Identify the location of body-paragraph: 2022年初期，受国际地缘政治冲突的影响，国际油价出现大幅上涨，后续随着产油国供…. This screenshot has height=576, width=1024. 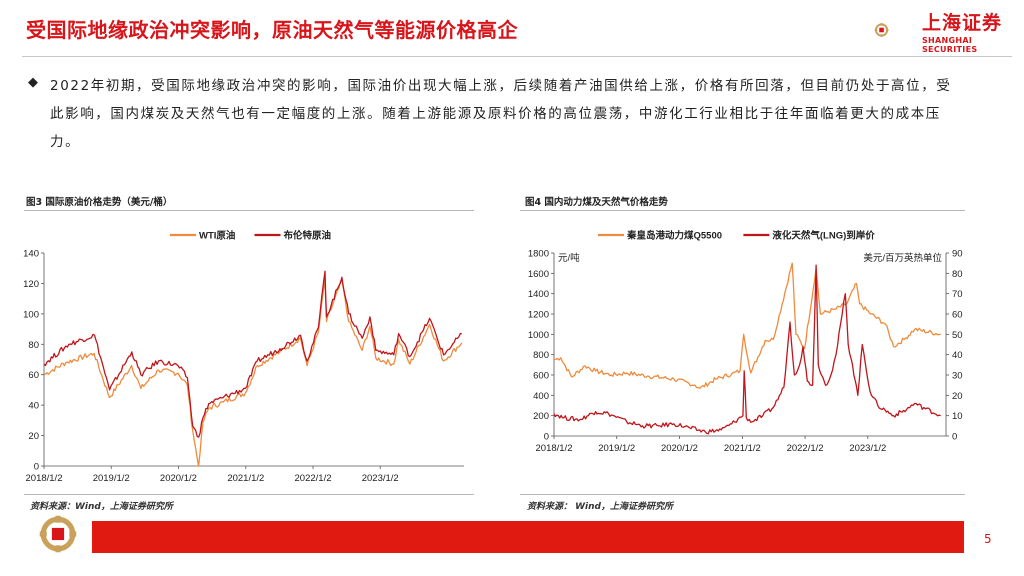
(501, 114).